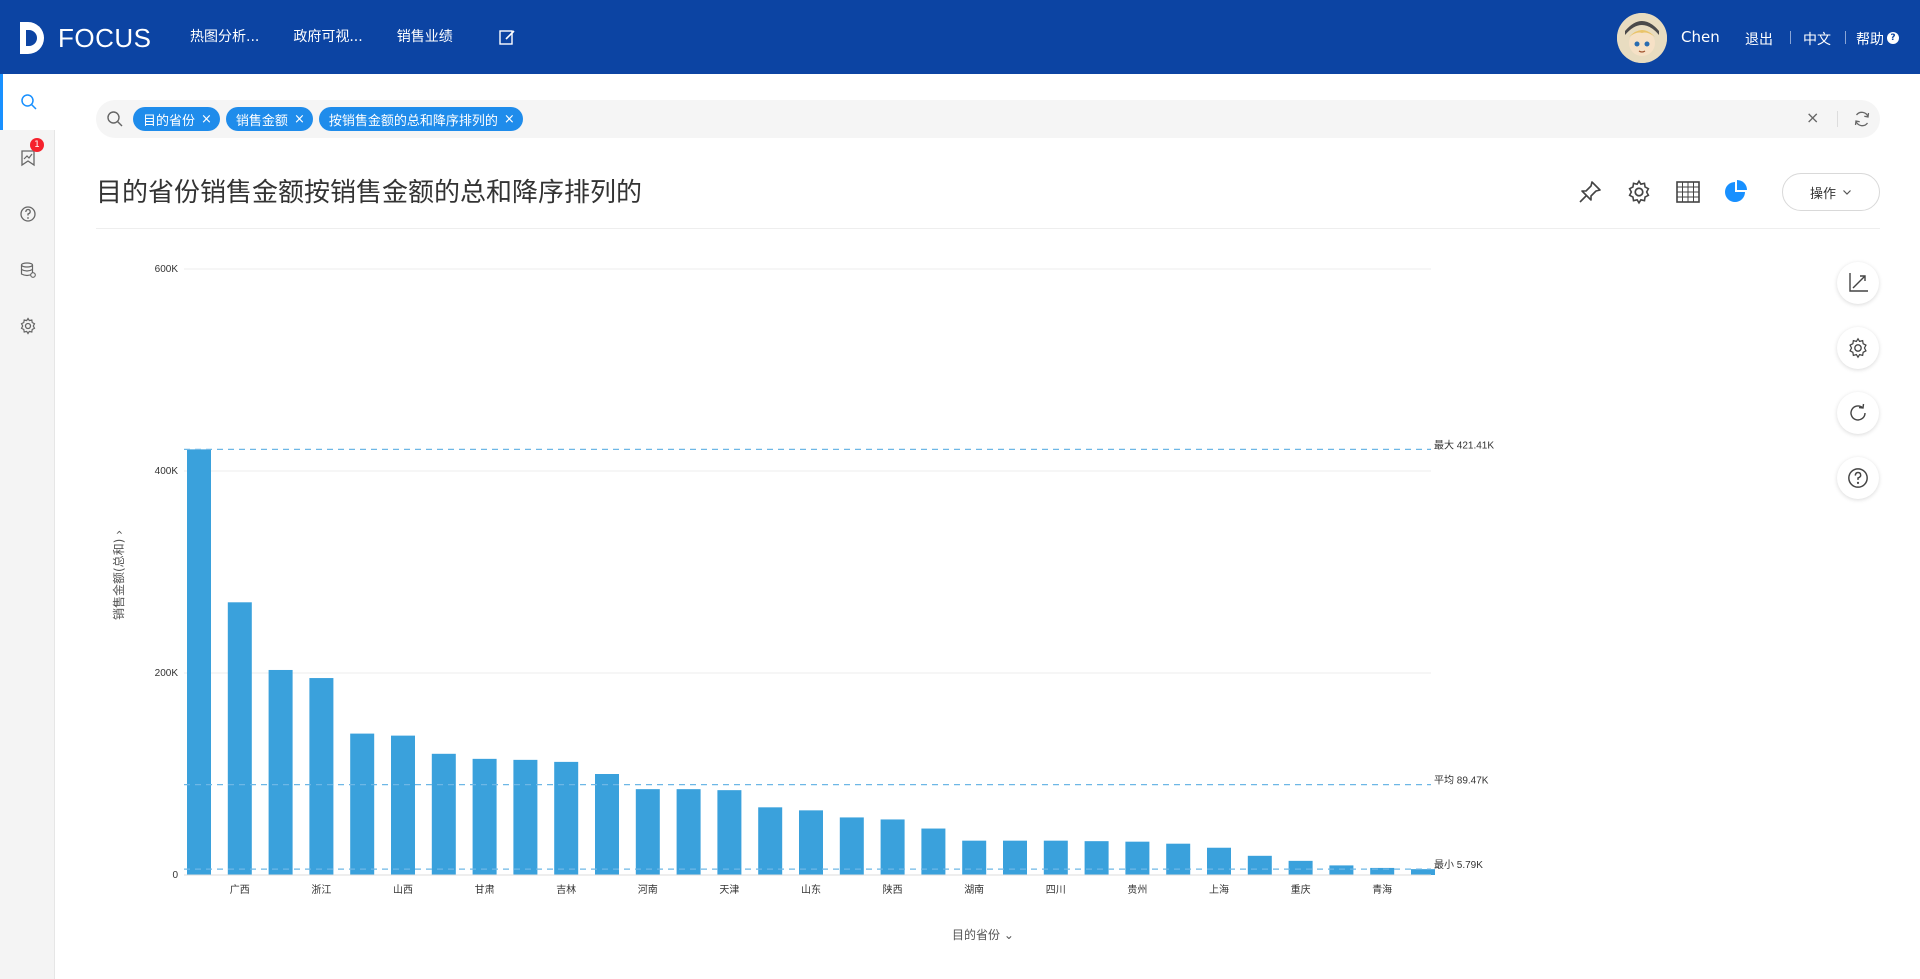  Describe the element at coordinates (424, 37) in the screenshot. I see `nav-item-sales: 销售业绩` at that location.